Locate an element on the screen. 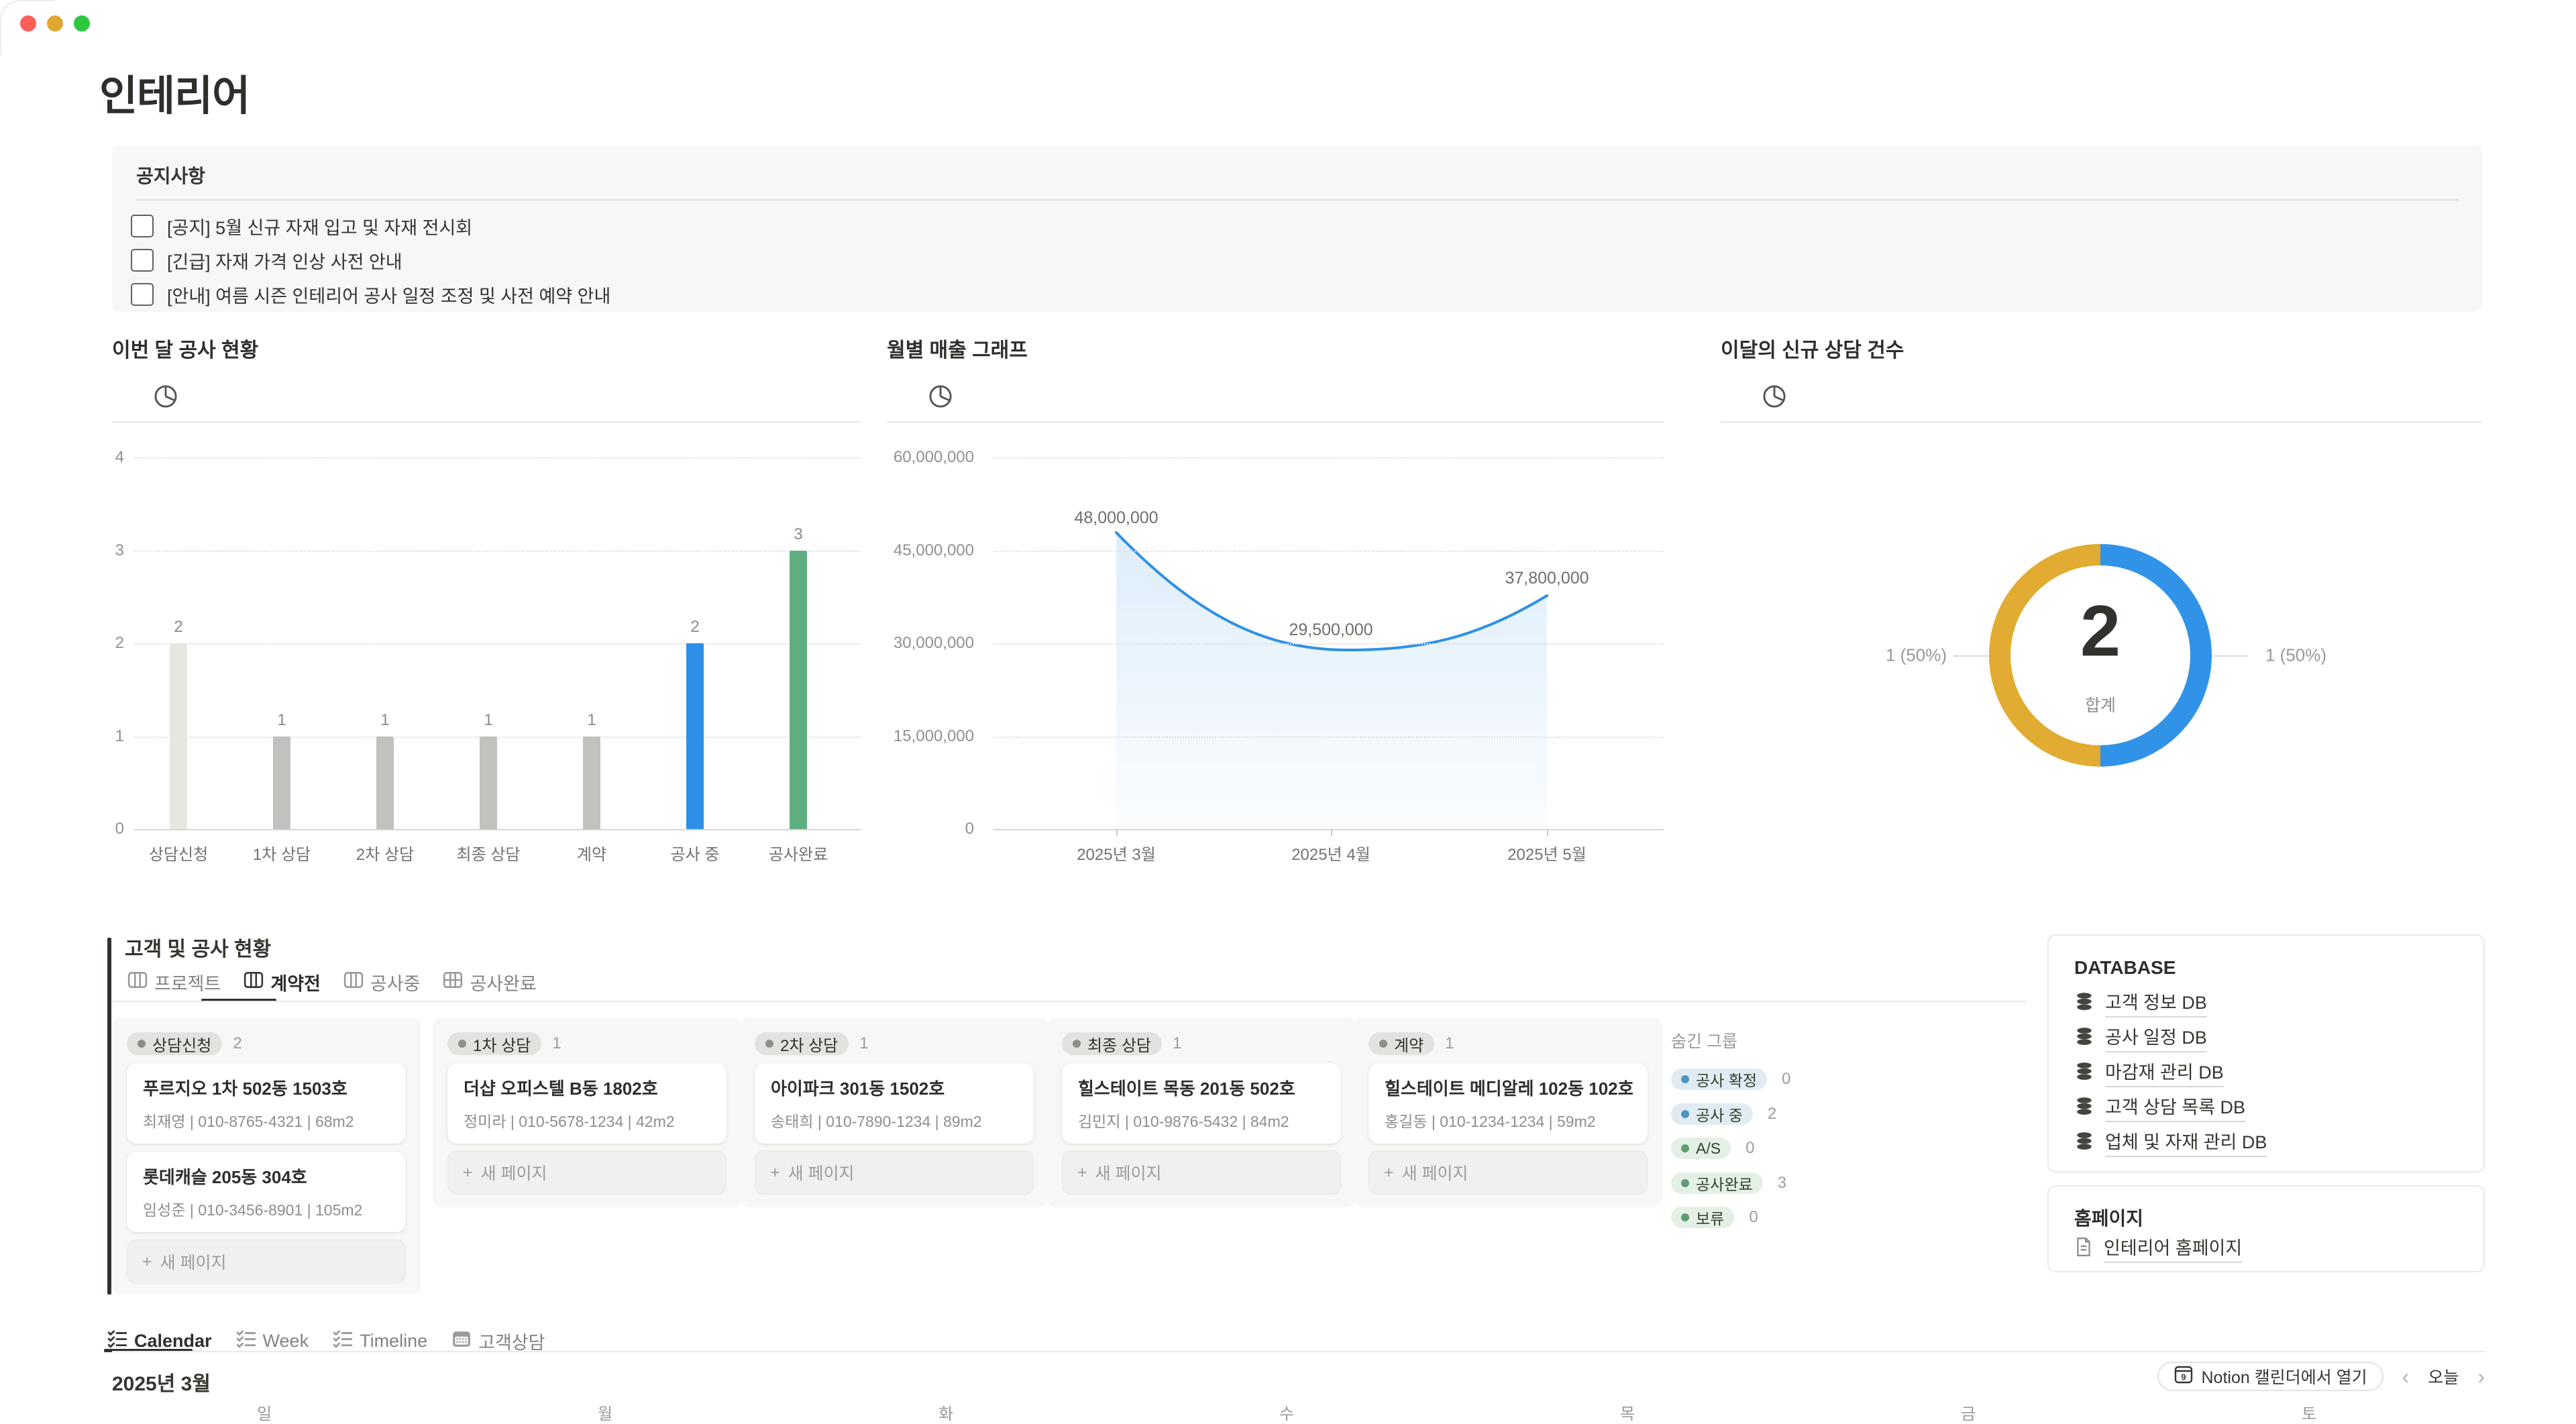  database-link-row: 업체 및 자재 관리 DB is located at coordinates (2170, 1142).